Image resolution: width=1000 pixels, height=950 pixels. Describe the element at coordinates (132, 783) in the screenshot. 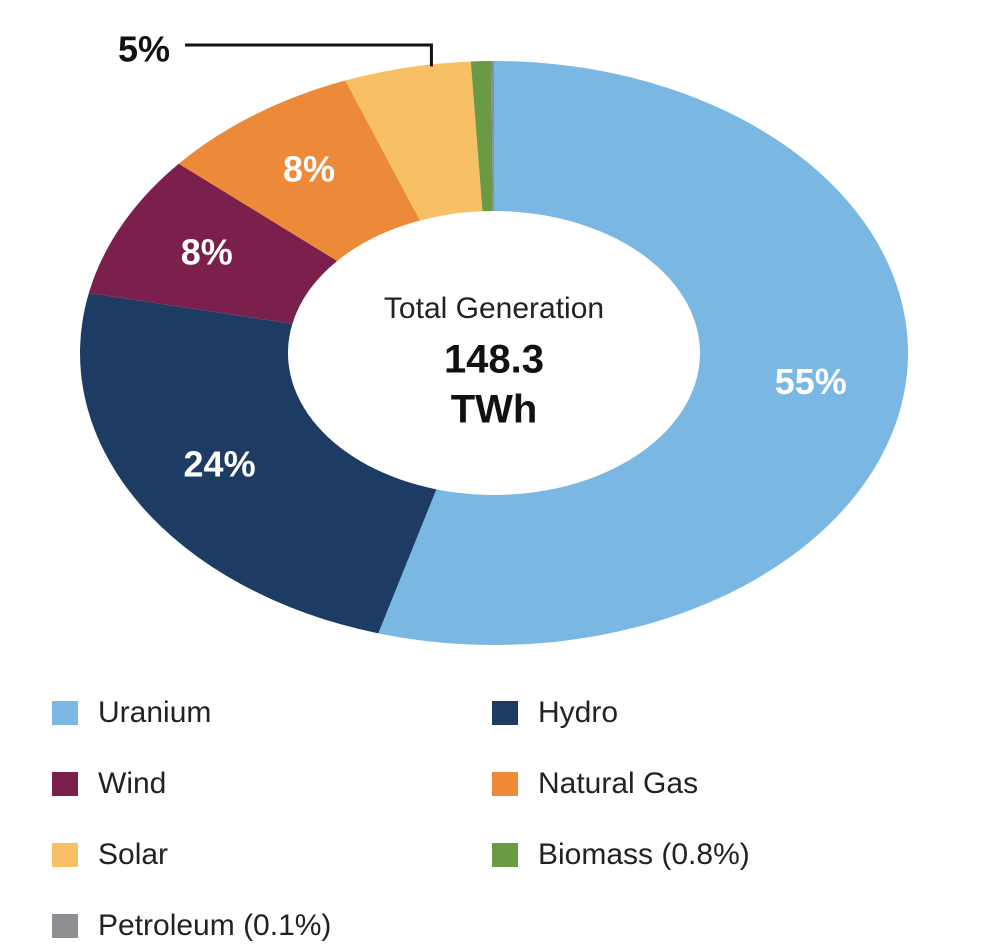

I see `legend-label: Wind` at that location.